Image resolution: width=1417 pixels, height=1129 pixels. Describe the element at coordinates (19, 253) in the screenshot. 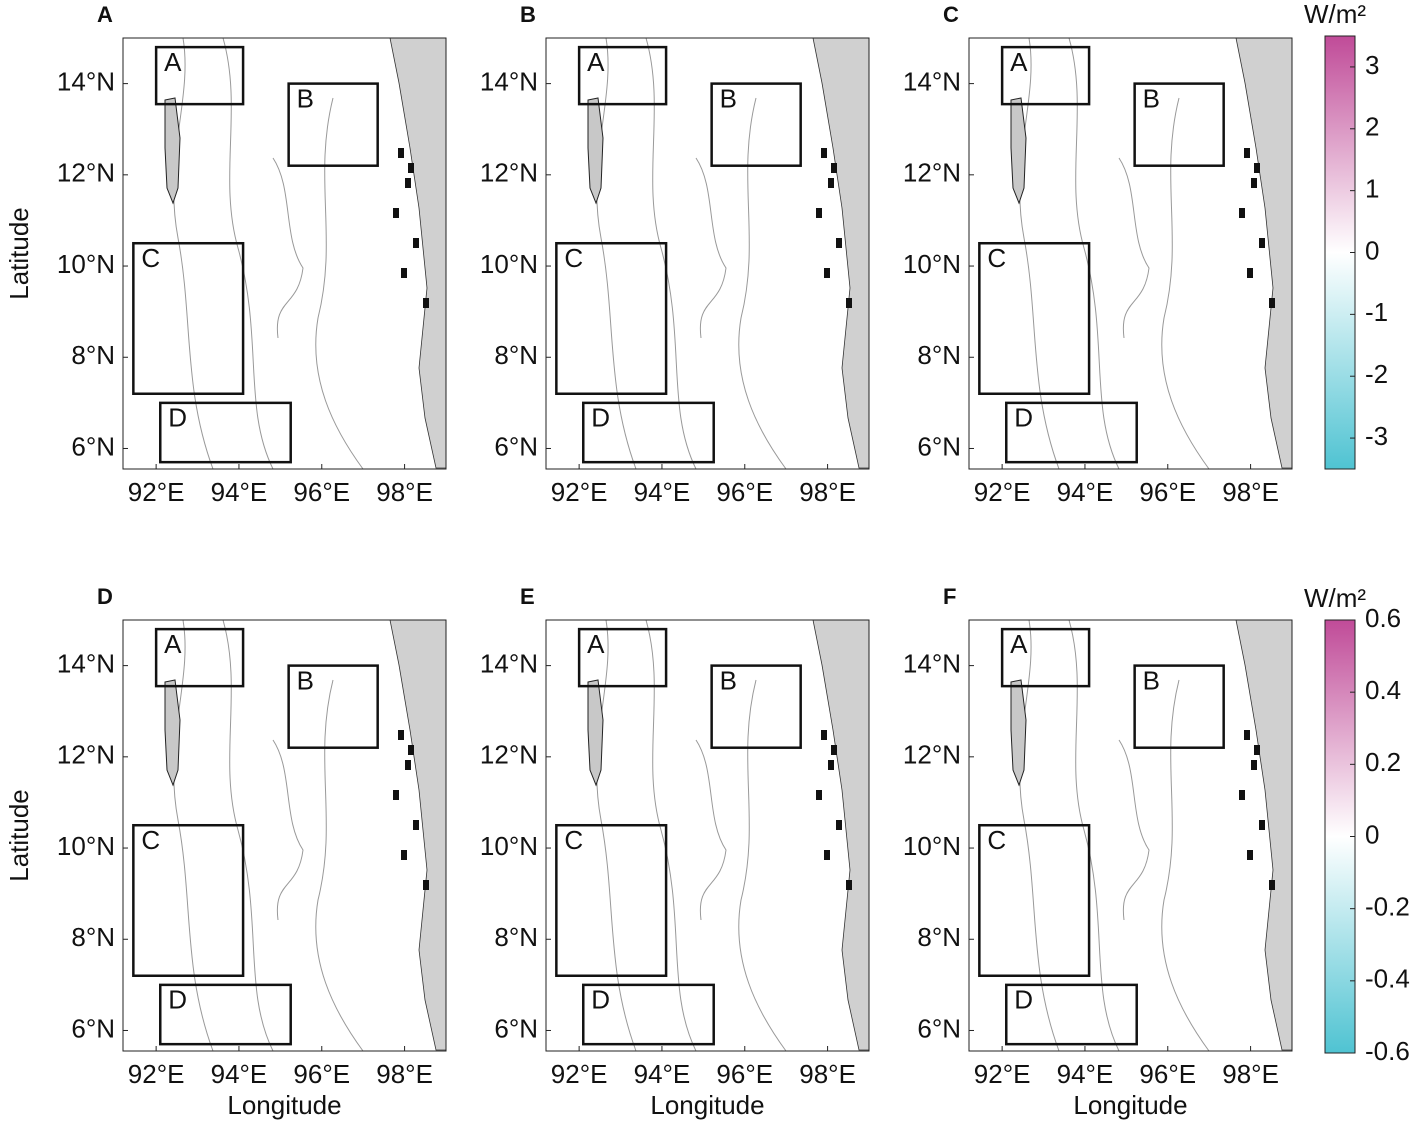

I see `y-axis-label: Latitude` at that location.